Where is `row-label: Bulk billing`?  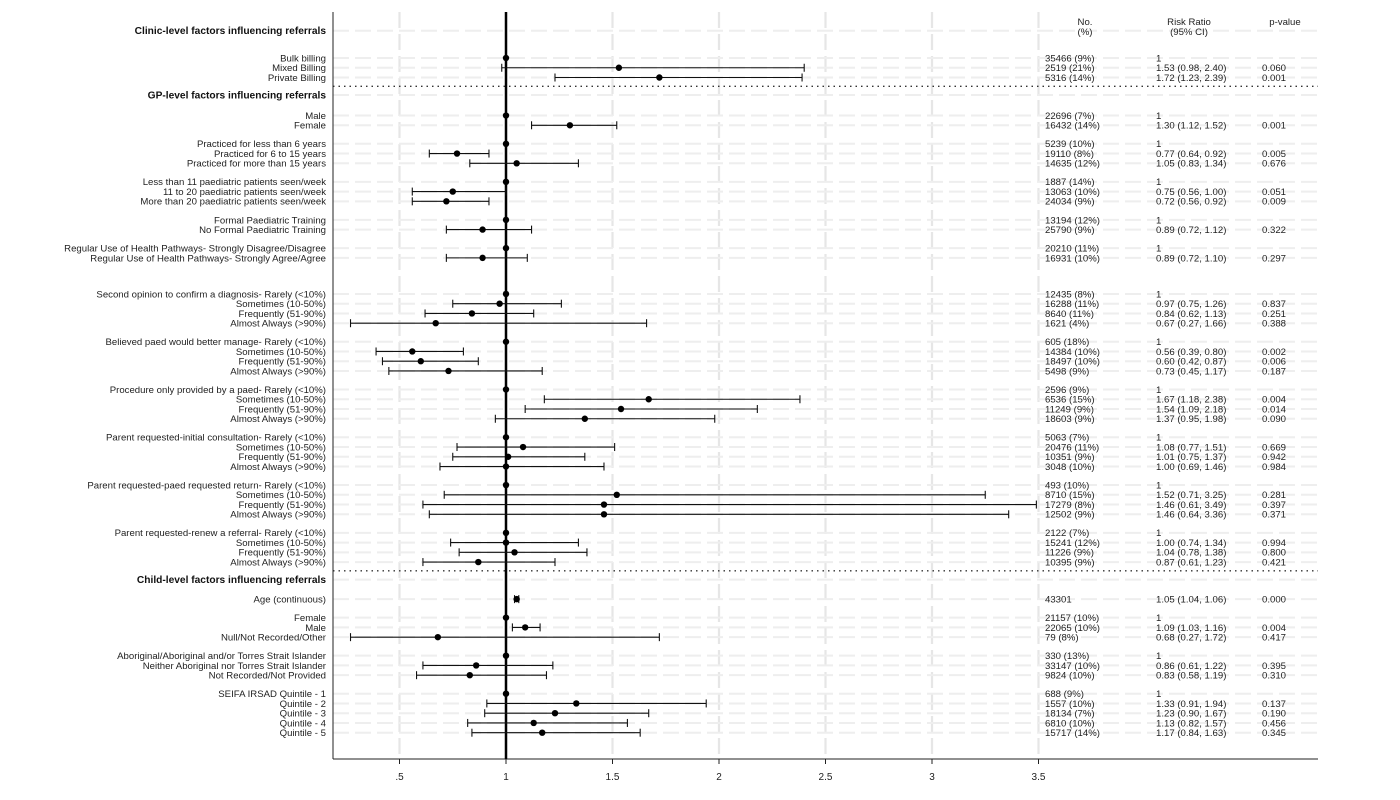
row-label: Bulk billing is located at coordinates (303, 58).